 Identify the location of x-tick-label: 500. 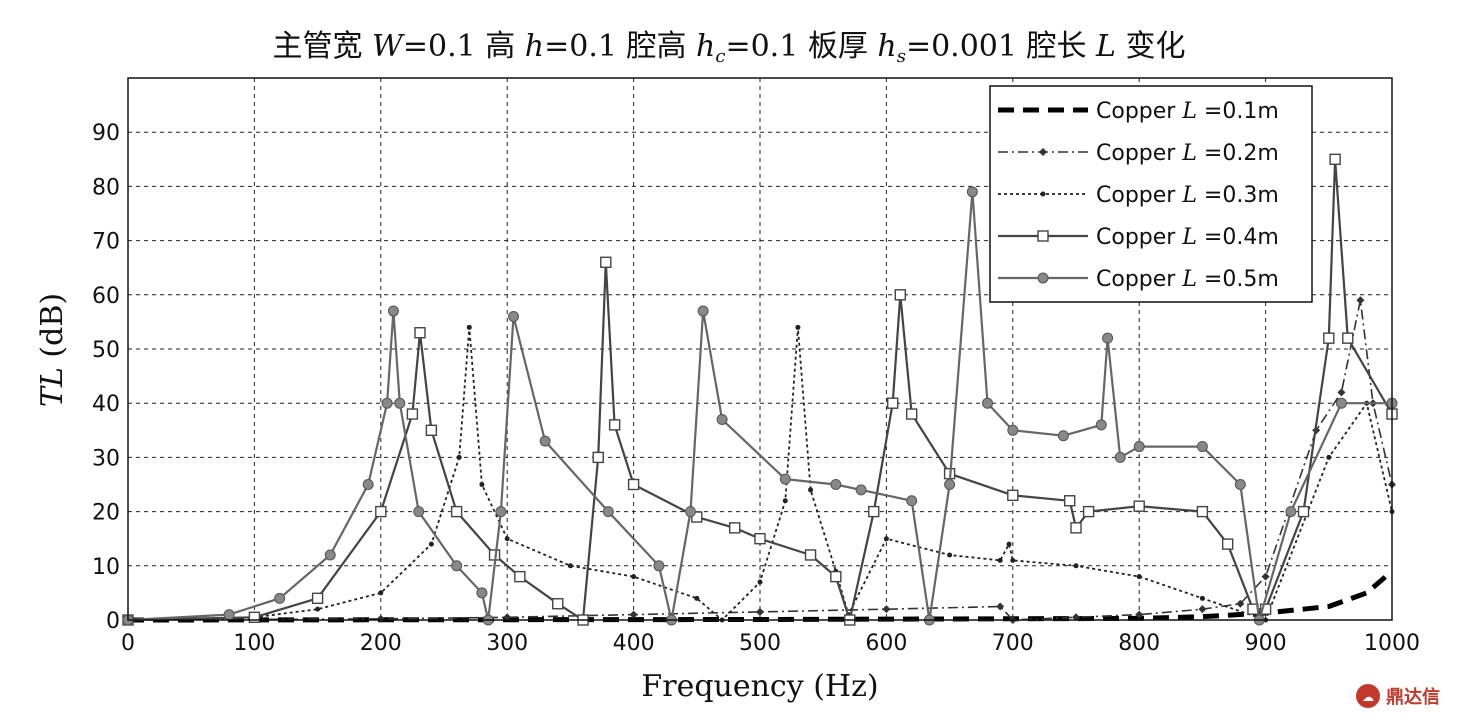
(760, 643).